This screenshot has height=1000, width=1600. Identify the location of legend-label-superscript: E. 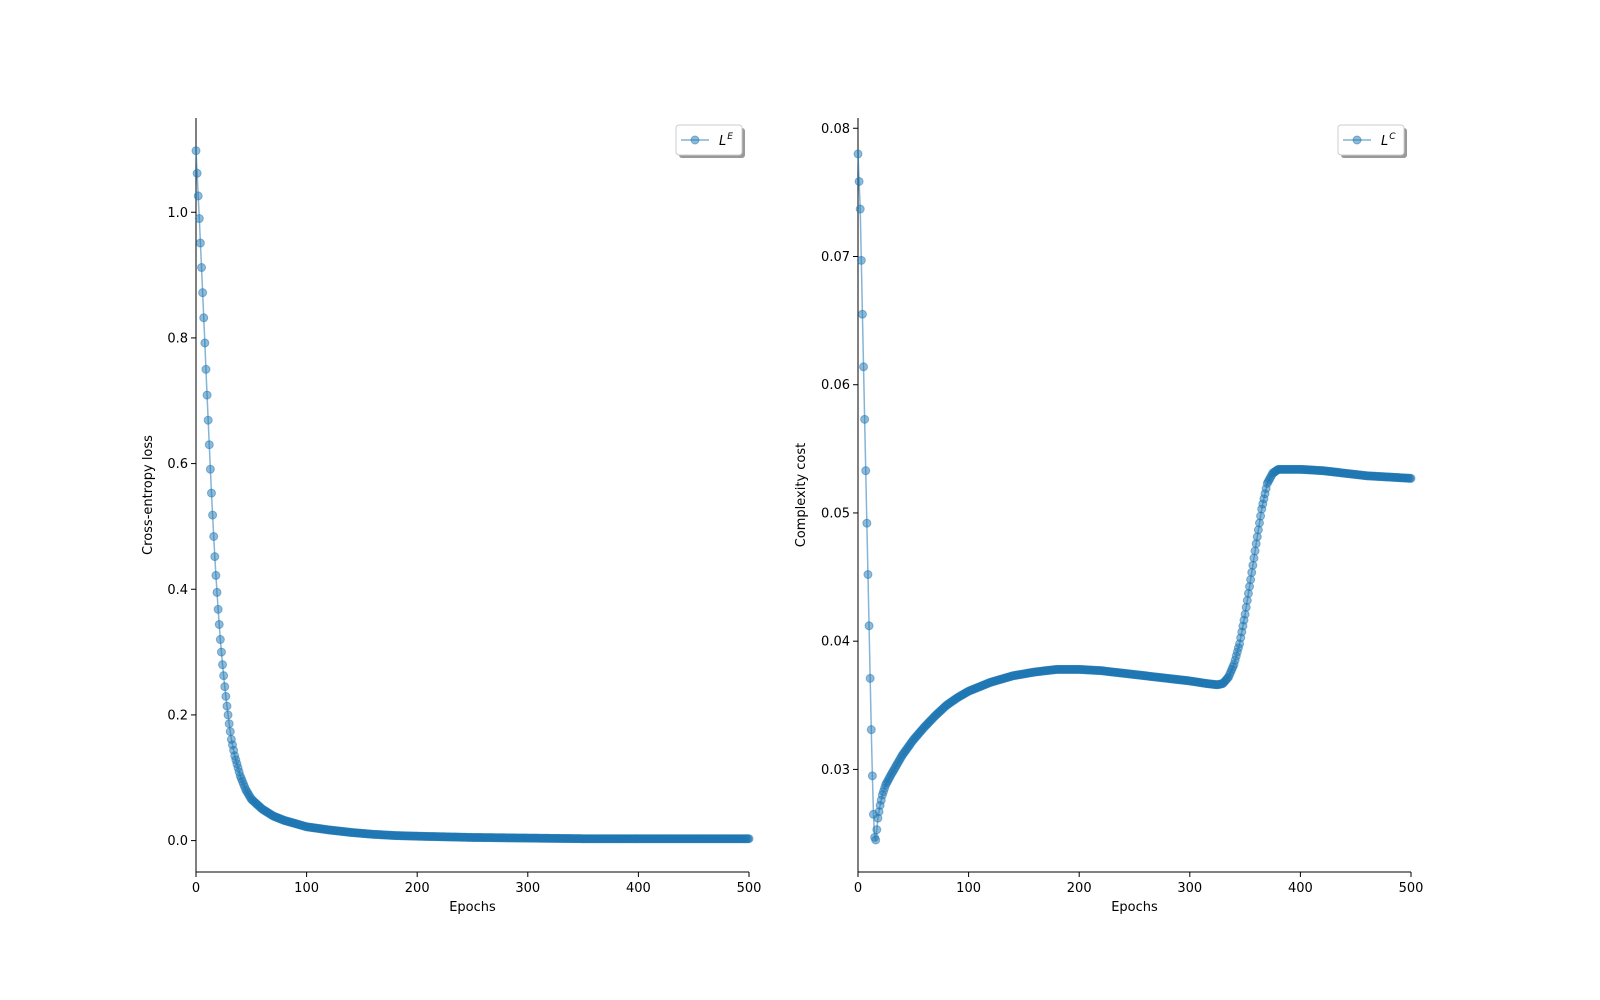
(730, 137).